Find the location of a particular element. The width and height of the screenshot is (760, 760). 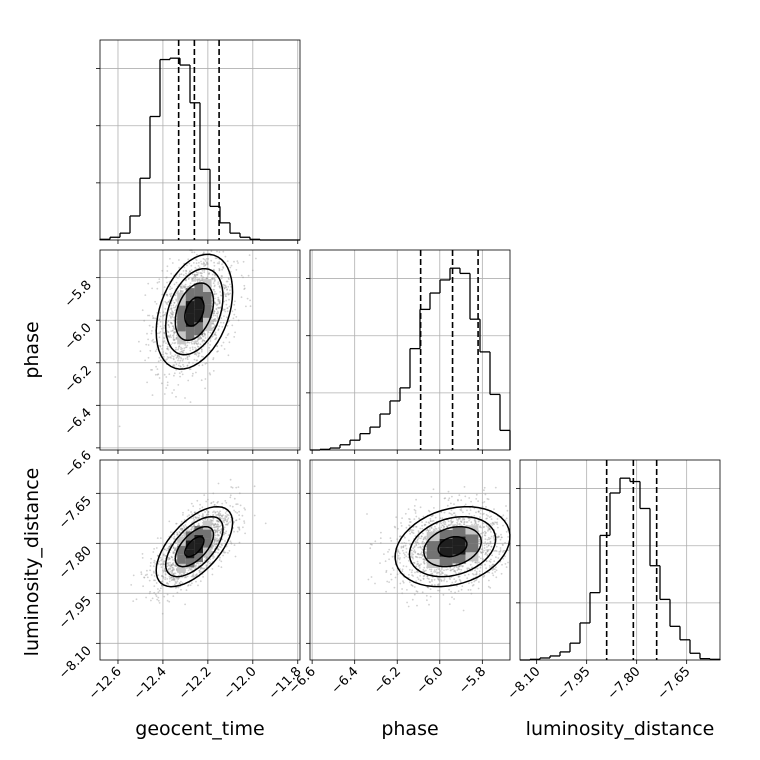

y-tick-label: −7.95 is located at coordinates (75, 613).